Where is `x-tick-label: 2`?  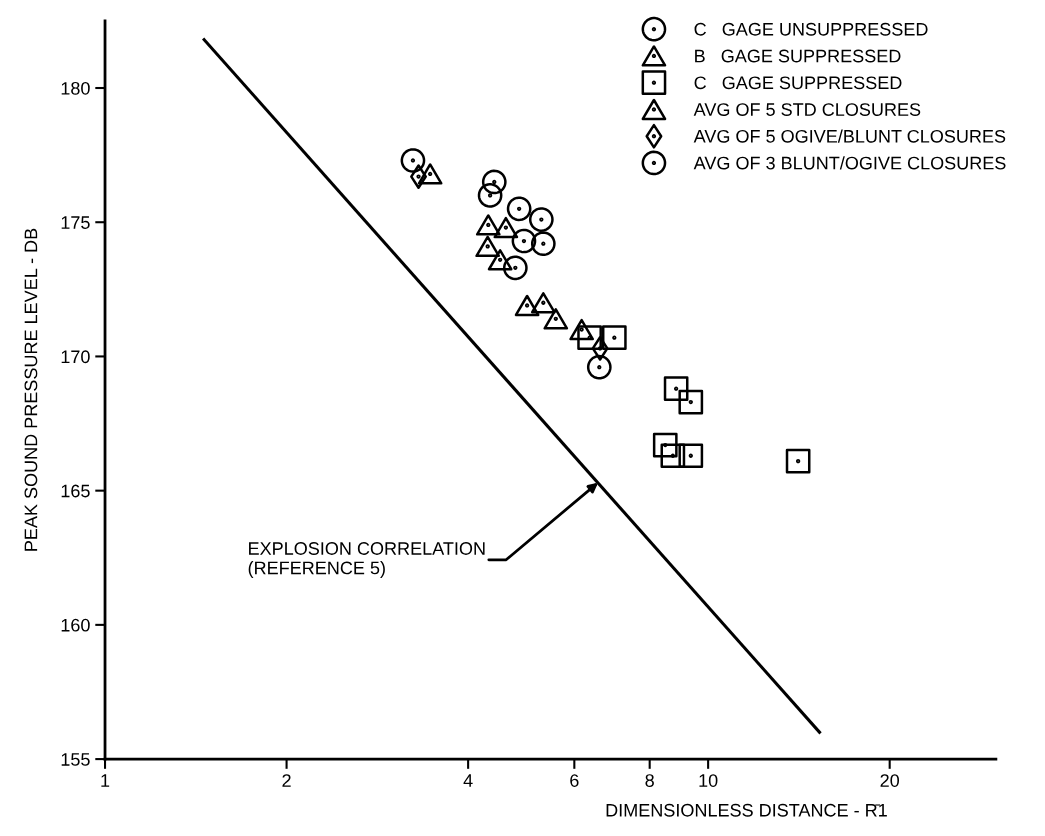 x-tick-label: 2 is located at coordinates (286, 780).